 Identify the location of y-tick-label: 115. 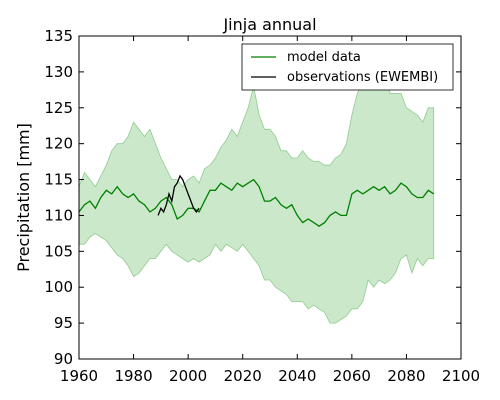
(58, 180).